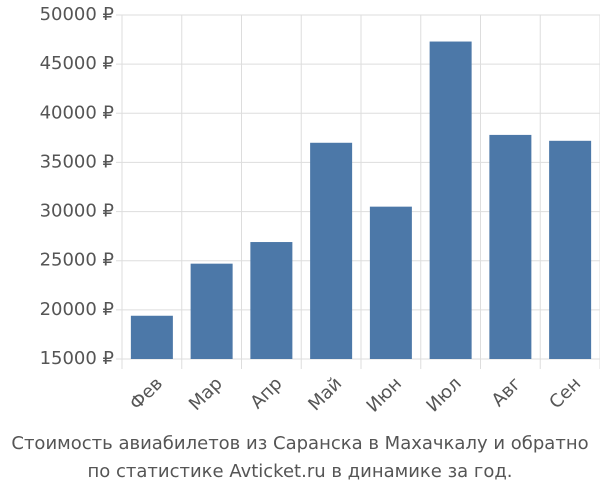  What do you see at coordinates (77, 161) in the screenshot?
I see `y-tick-label: 35000 ₽` at bounding box center [77, 161].